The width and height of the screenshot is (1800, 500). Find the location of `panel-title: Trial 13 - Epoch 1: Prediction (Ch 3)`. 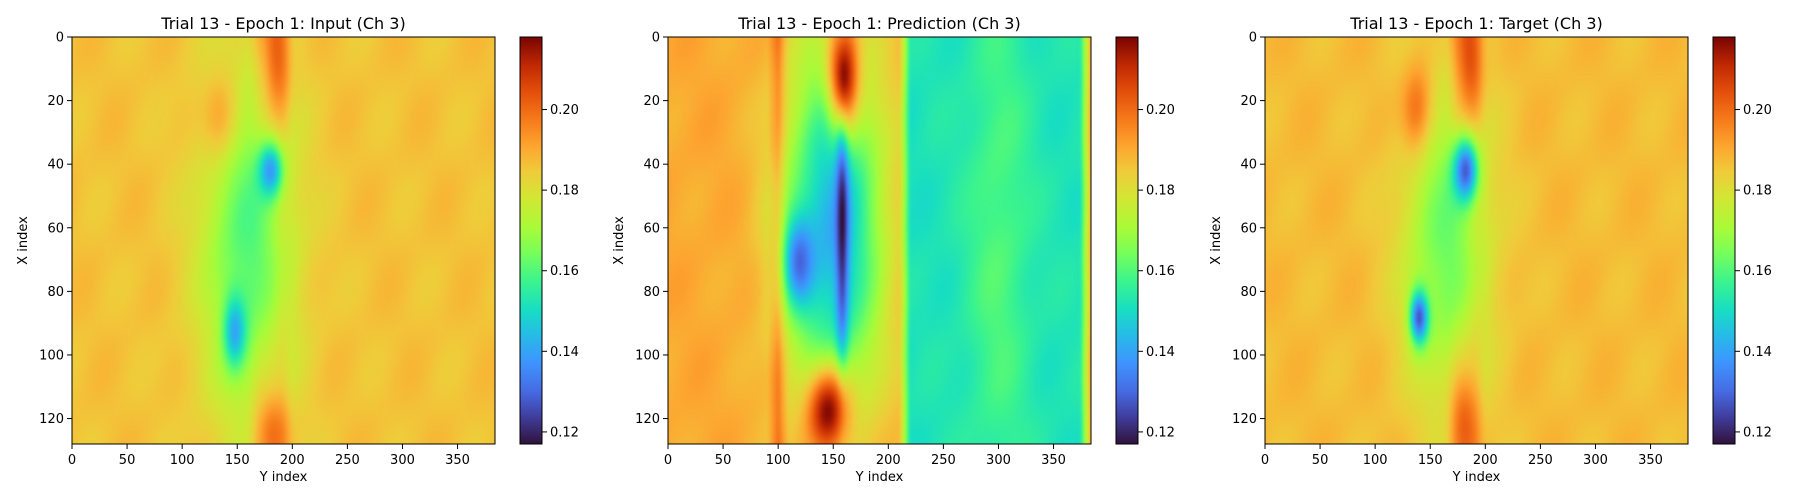

panel-title: Trial 13 - Epoch 1: Prediction (Ch 3) is located at coordinates (878, 23).